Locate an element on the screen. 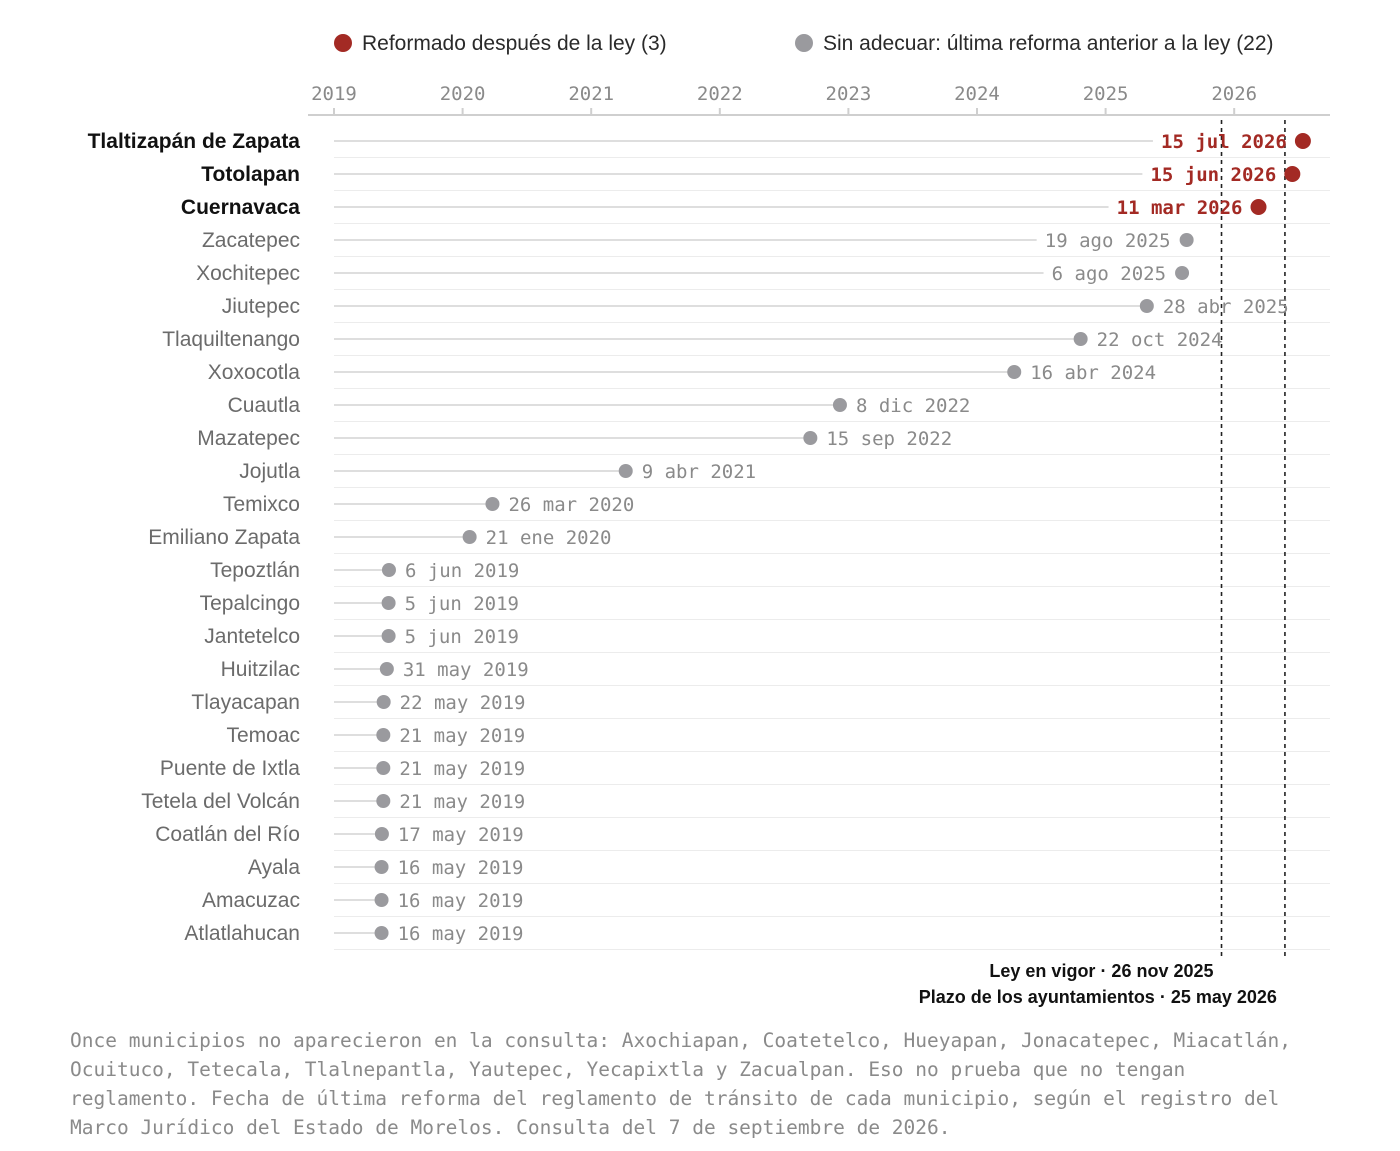 The width and height of the screenshot is (1400, 1151). row: Coatlán del Río 17 may 2019 is located at coordinates (339, 834).